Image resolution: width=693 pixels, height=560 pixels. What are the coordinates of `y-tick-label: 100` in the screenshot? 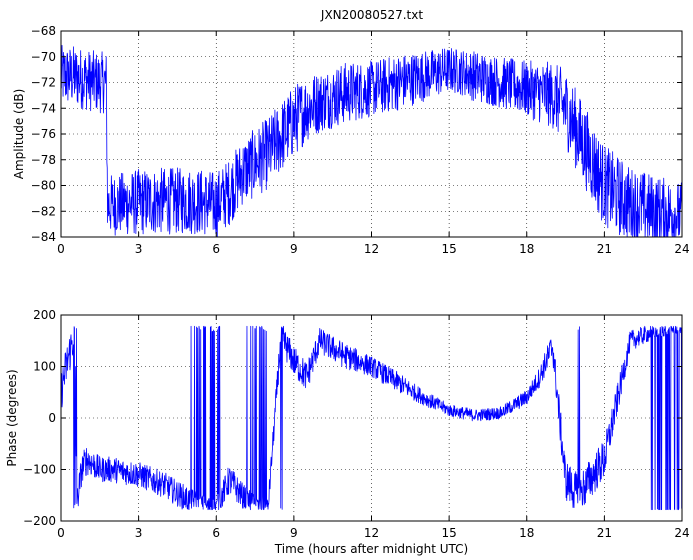 It's located at (44, 367).